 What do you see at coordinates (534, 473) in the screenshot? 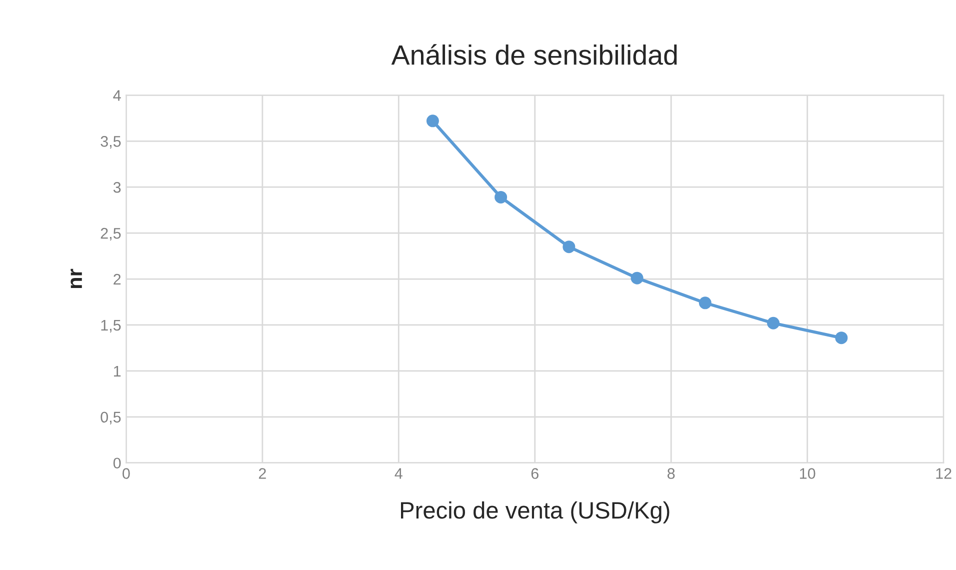
I see `x-tick-label: 6` at bounding box center [534, 473].